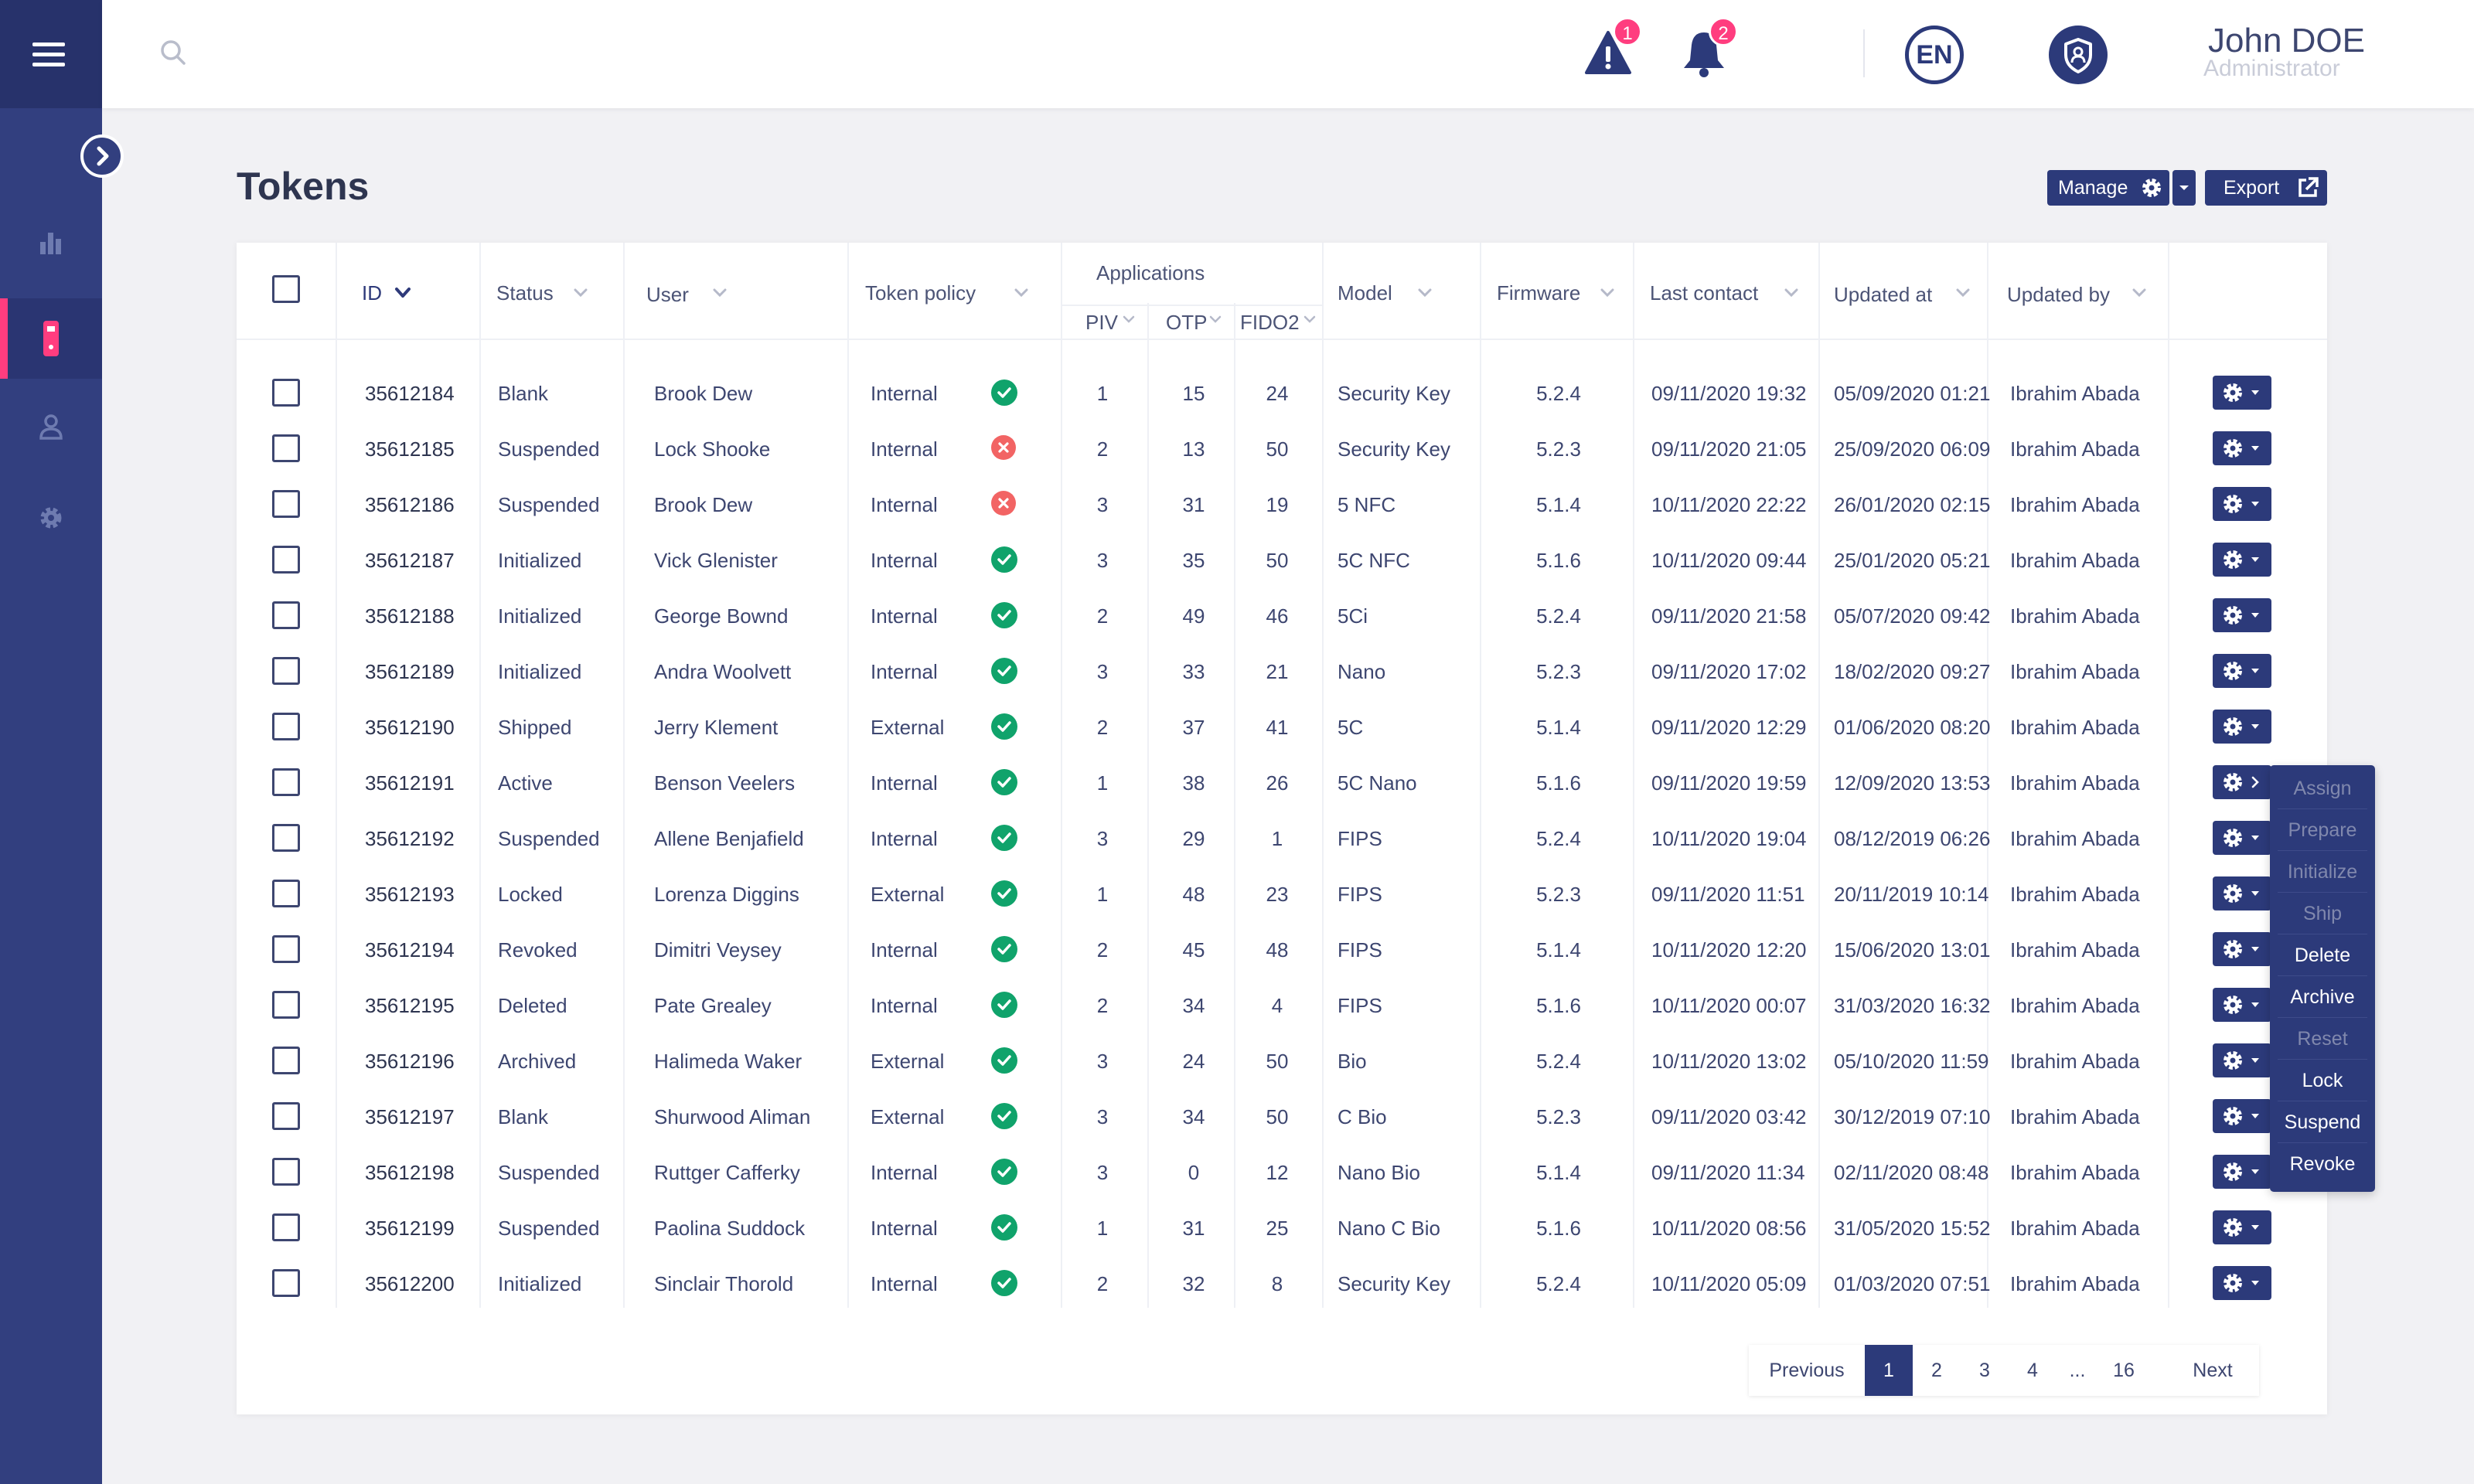 This screenshot has height=1484, width=2474. Describe the element at coordinates (1729, 1005) in the screenshot. I see `cell-last-contact: 10/11/2020 00:07` at that location.